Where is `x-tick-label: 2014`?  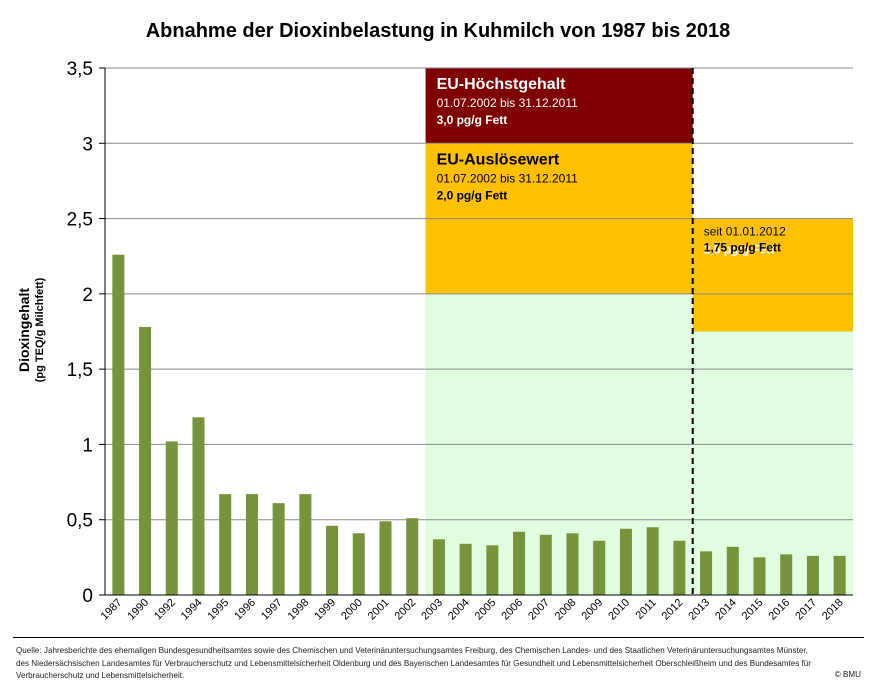
x-tick-label: 2014 is located at coordinates (726, 610).